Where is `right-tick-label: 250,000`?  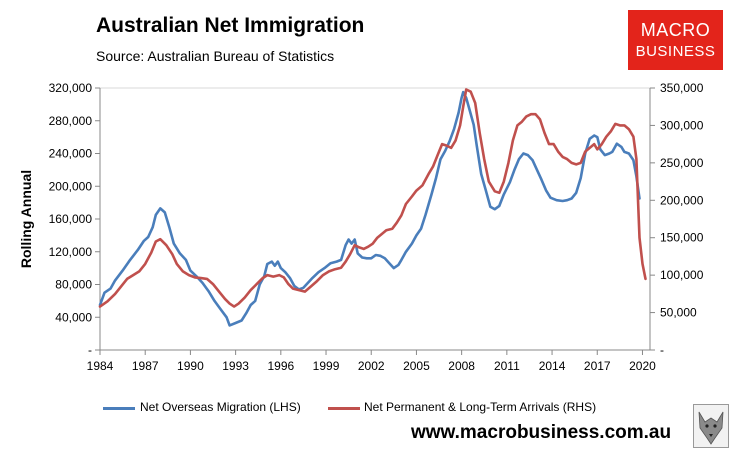
right-tick-label: 250,000 is located at coordinates (682, 163).